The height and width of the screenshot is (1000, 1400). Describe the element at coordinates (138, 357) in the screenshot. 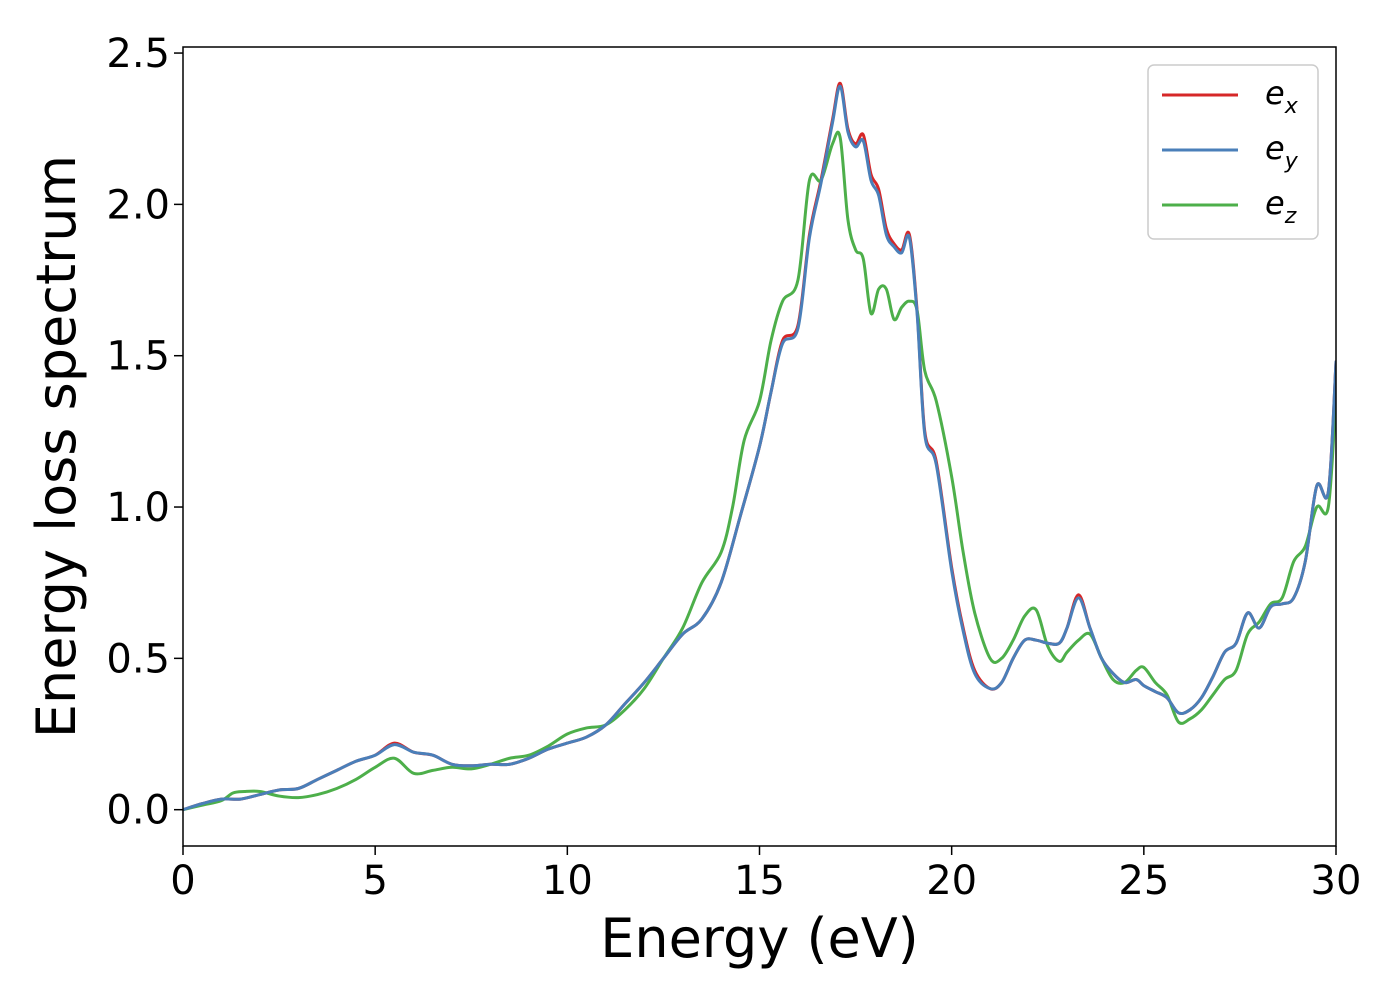

I see `y-tick-label: 1.5` at that location.